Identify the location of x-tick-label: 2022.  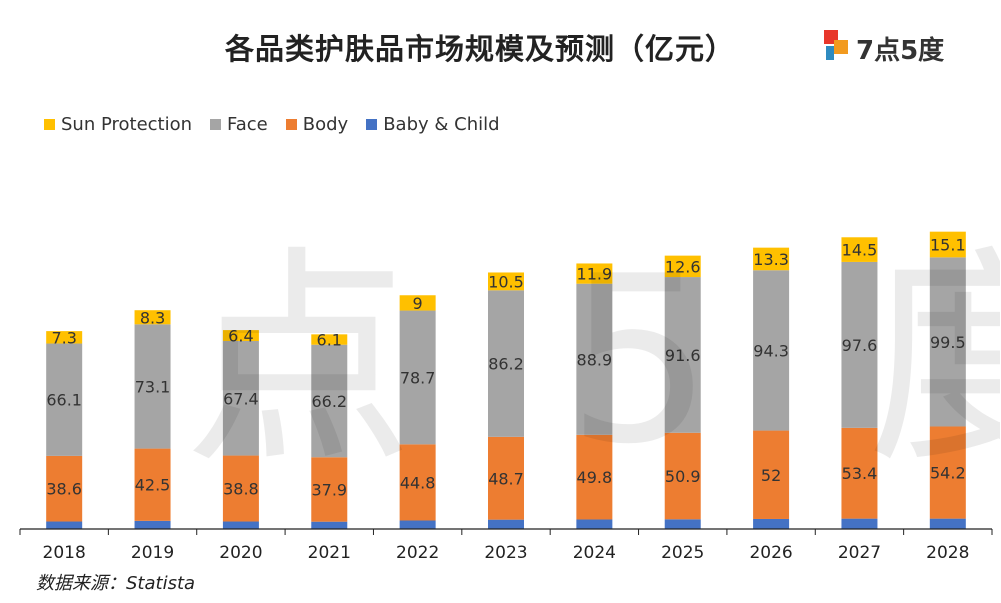
(417, 553).